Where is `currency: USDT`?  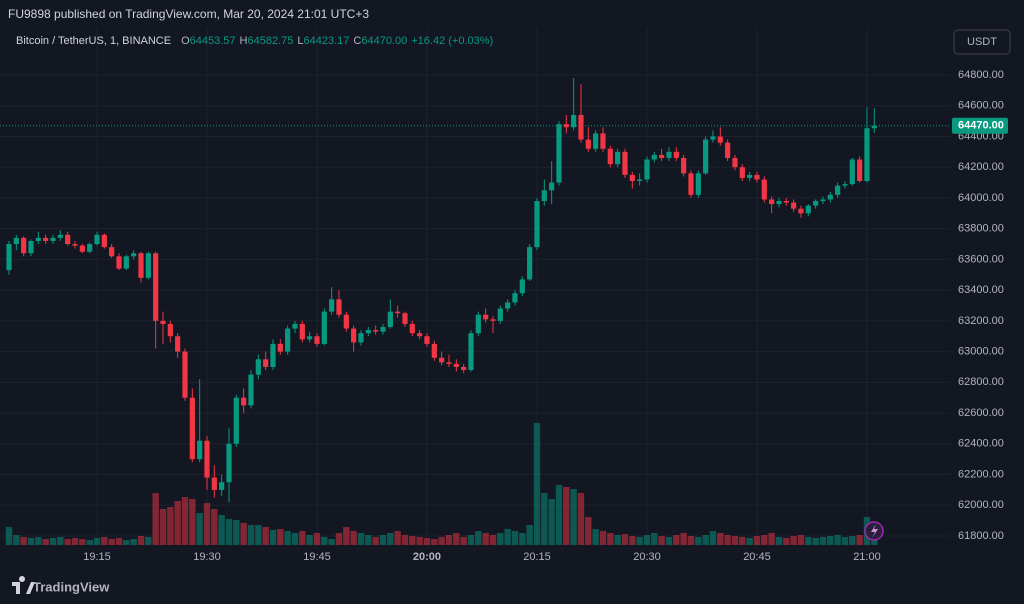 currency: USDT is located at coordinates (982, 42).